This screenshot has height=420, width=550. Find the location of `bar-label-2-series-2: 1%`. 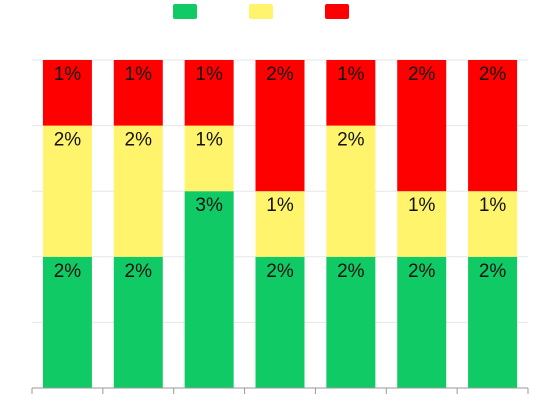

bar-label-2-series-2: 1% is located at coordinates (209, 74).